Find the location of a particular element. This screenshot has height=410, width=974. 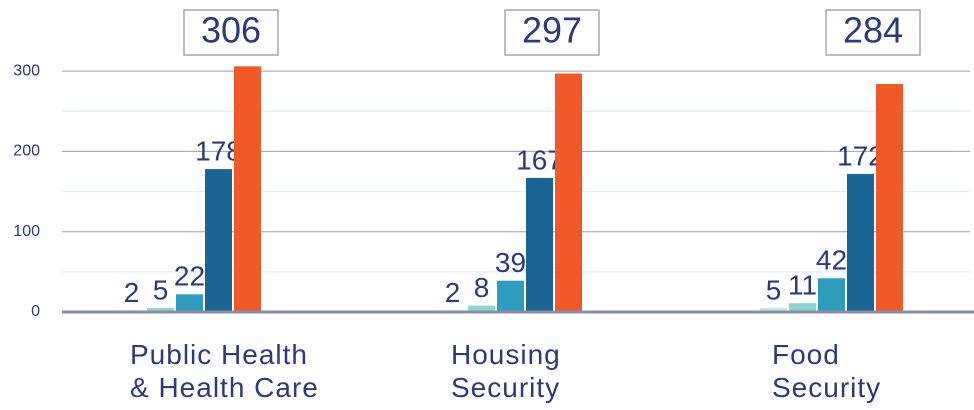

y-tick-label: 100 is located at coordinates (26, 231).